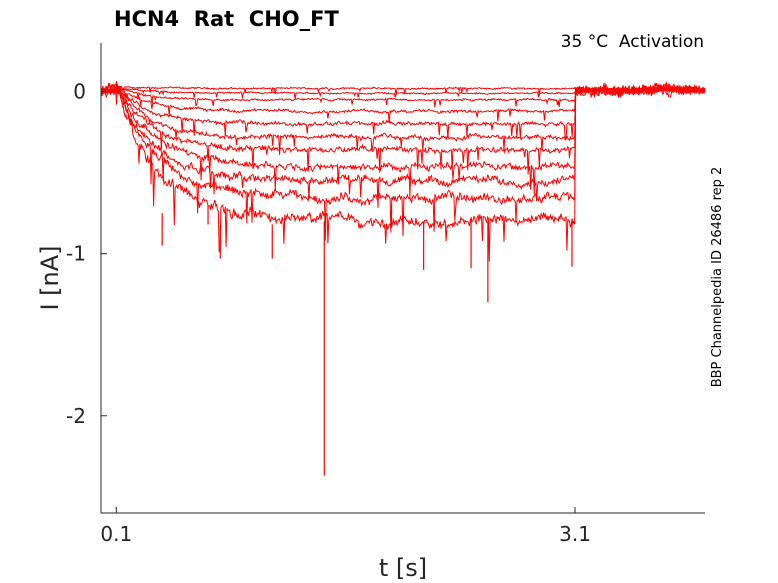 This screenshot has width=778, height=583. I want to click on y-tick-label: -1, so click(76, 254).